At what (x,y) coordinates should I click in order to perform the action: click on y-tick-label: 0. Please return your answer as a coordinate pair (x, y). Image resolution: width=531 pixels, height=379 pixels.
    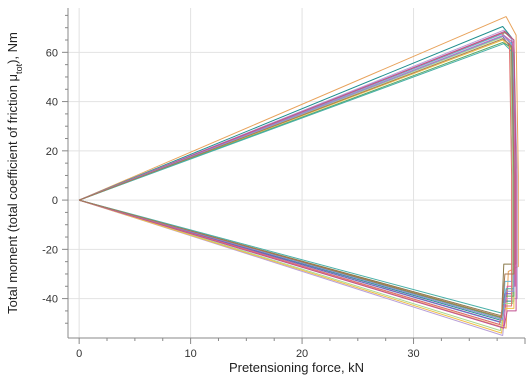
    Looking at the image, I should click on (55, 201).